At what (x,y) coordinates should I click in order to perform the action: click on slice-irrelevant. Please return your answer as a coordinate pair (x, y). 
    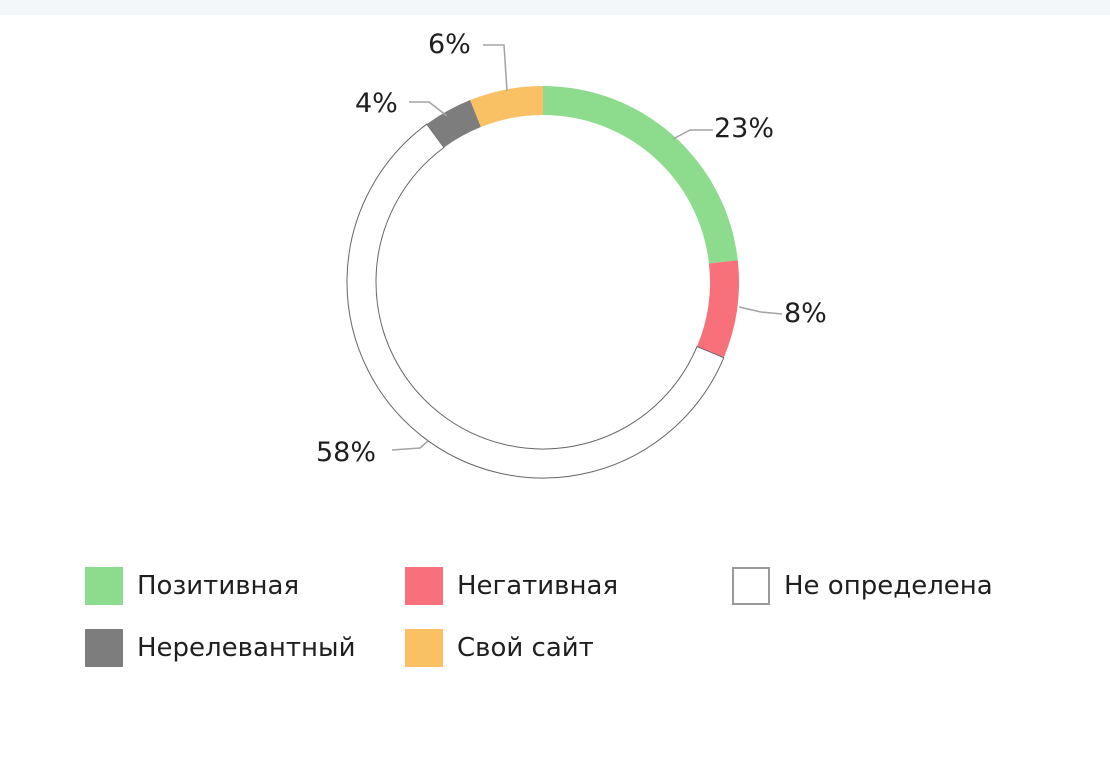
    Looking at the image, I should click on (453, 124).